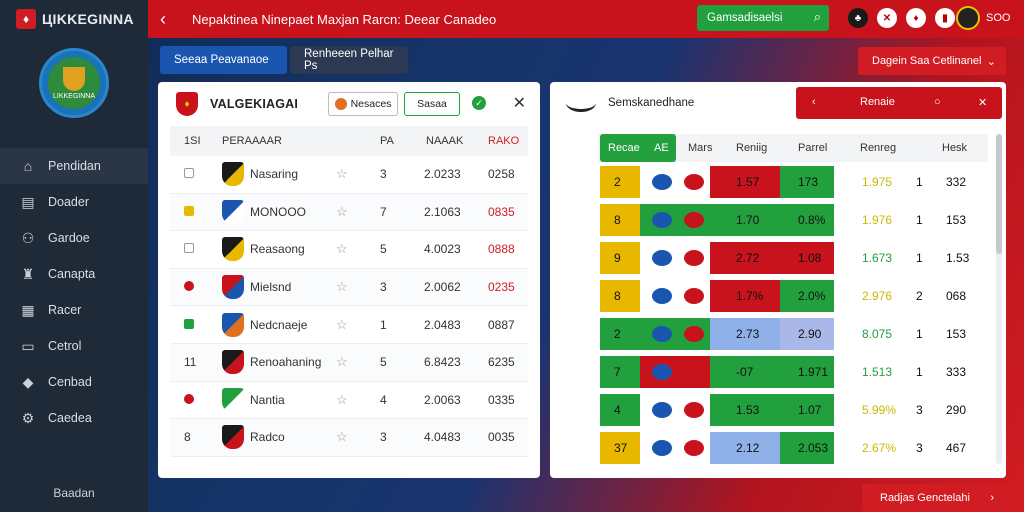 Image resolution: width=1024 pixels, height=512 pixels. Describe the element at coordinates (442, 324) in the screenshot. I see `points-cell: 2.0483` at that location.